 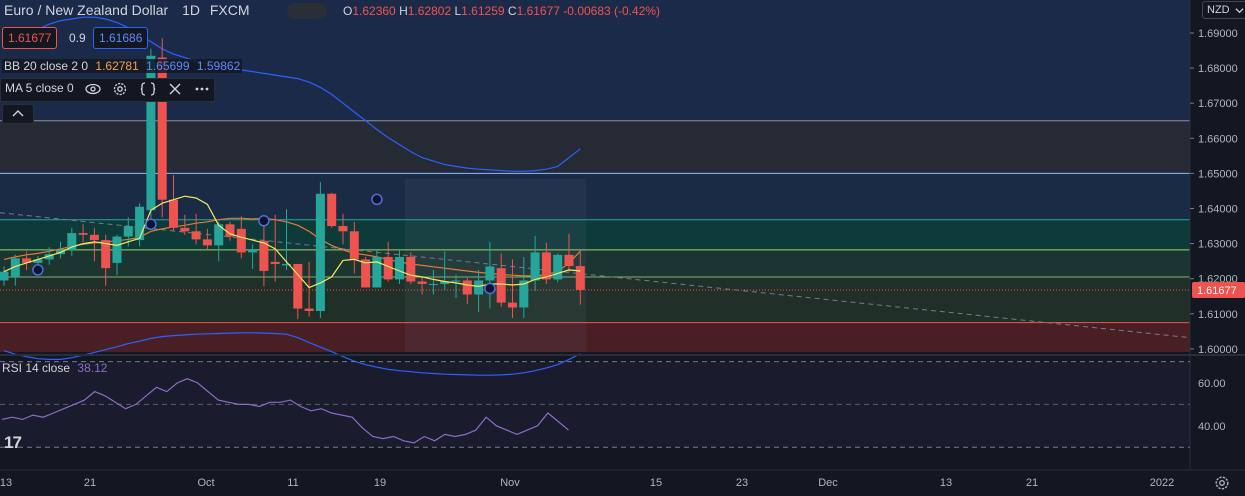 I want to click on currency-label: NZD, so click(x=1218, y=10).